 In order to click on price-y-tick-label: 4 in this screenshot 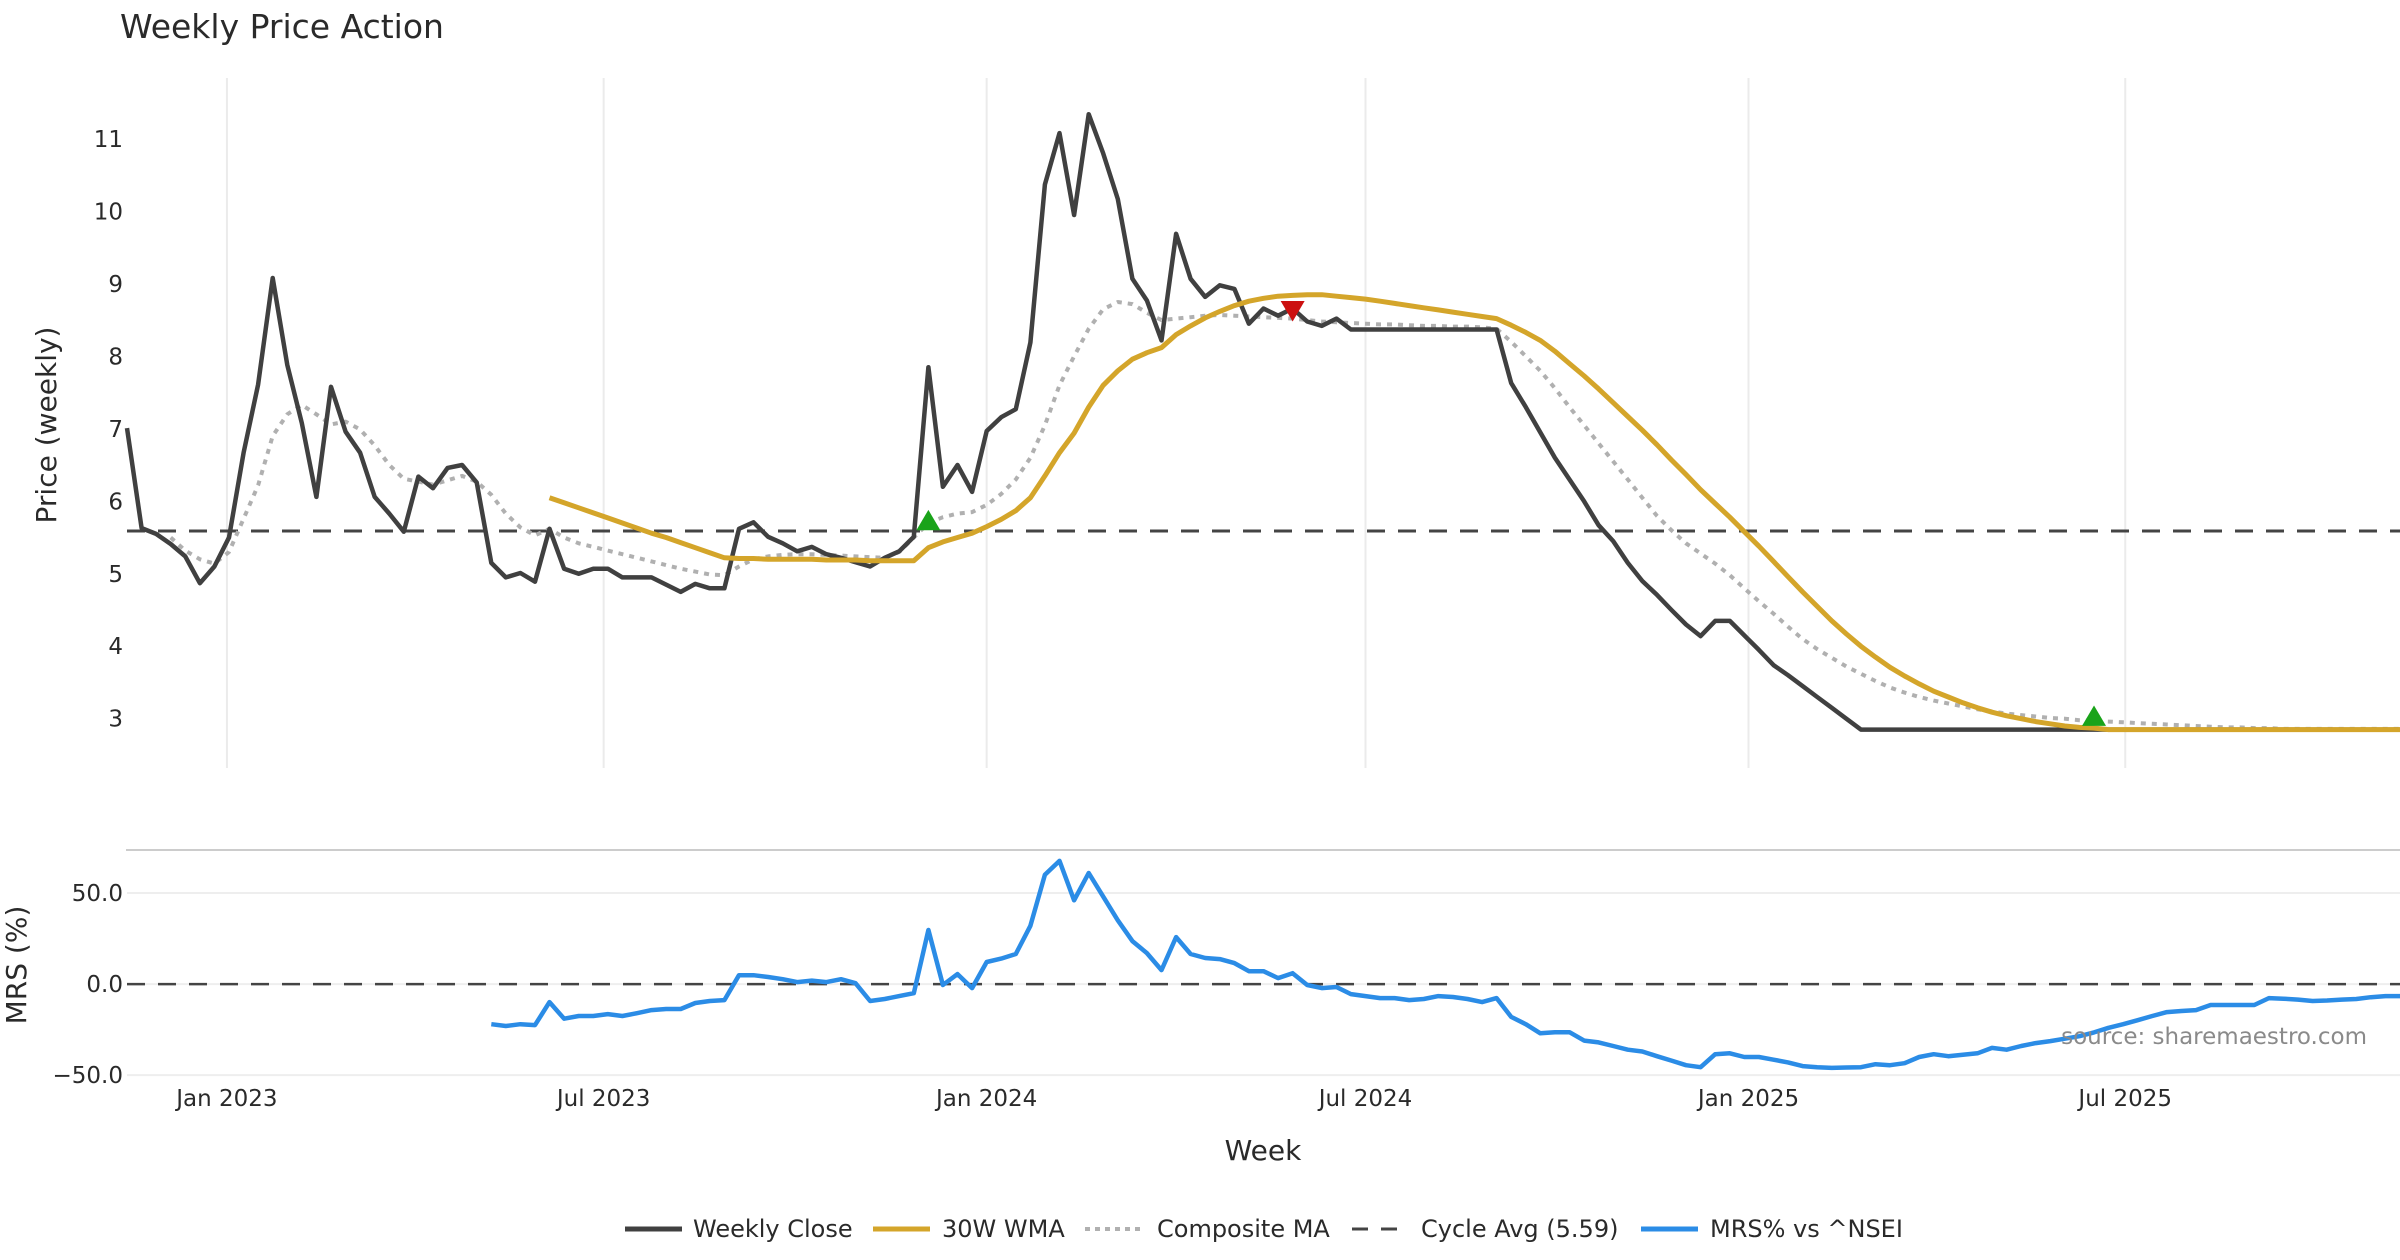, I will do `click(115, 647)`.